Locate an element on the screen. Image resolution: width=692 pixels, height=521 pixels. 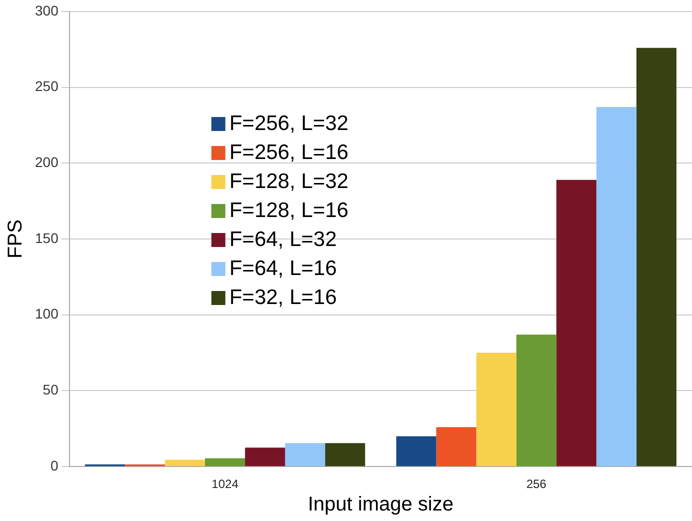
legend-label: F=256, L=32 is located at coordinates (288, 123).